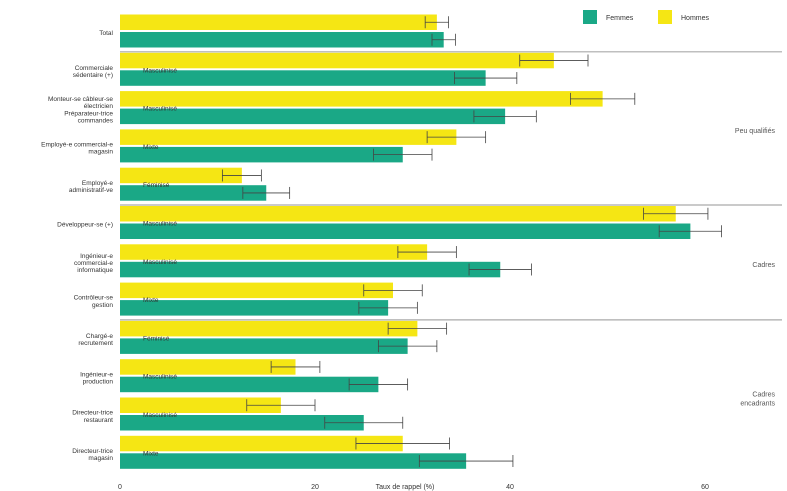 This screenshot has height=491, width=787. What do you see at coordinates (94, 68) in the screenshot?
I see `category-label: Commerciale` at bounding box center [94, 68].